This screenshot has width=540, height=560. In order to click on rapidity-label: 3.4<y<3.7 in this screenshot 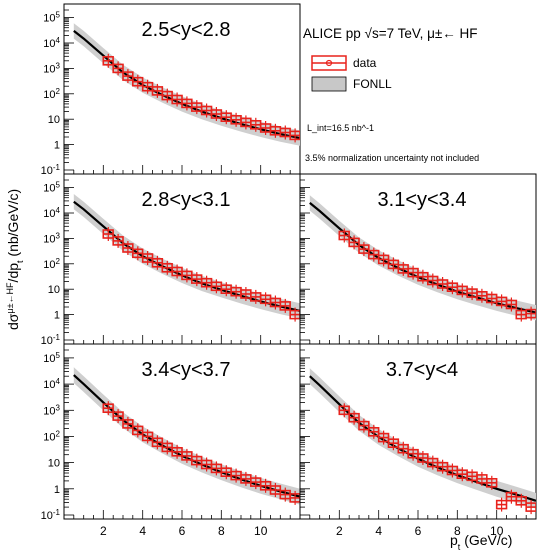, I will do `click(186, 370)`.